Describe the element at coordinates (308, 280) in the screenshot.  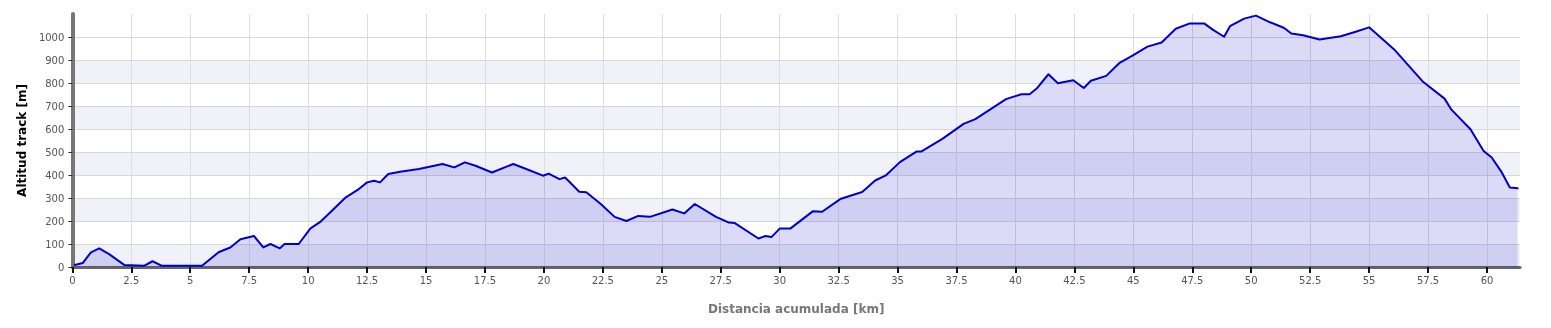
I see `x-tick-label: 10` at that location.